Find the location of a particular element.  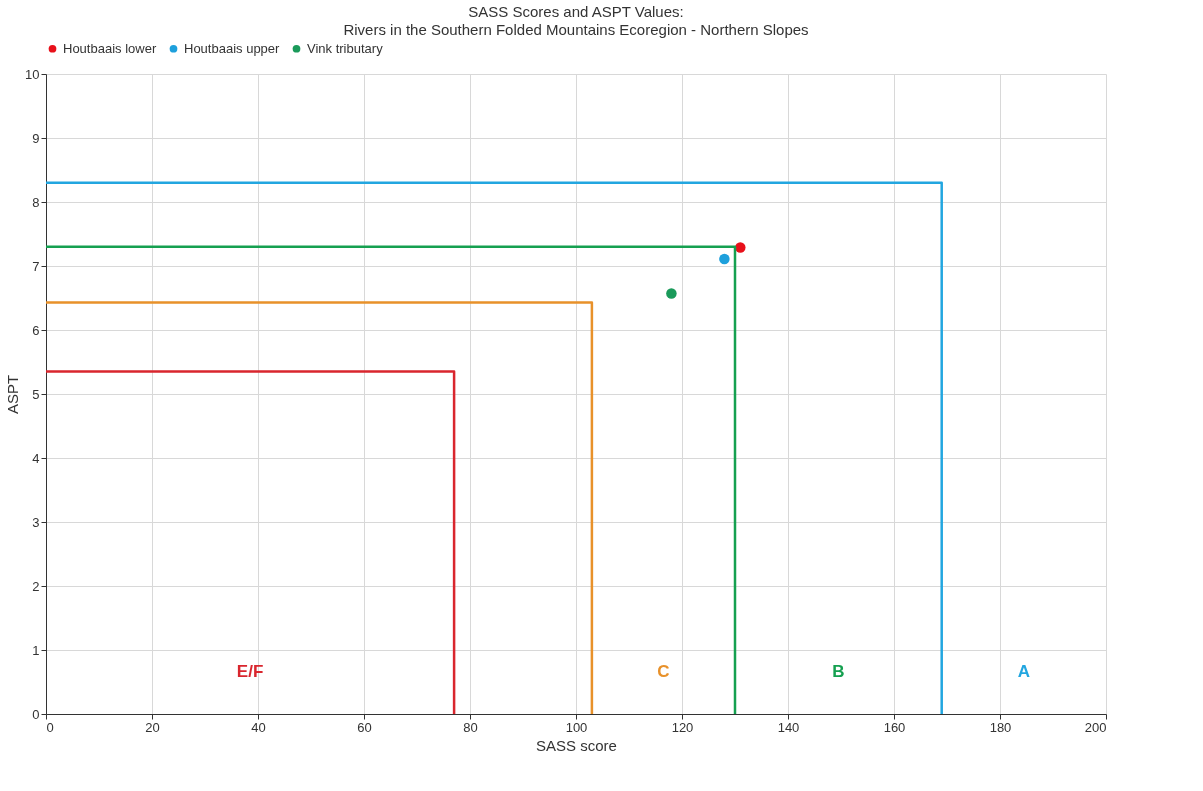

y-axis-title: ASPT is located at coordinates (13, 394).